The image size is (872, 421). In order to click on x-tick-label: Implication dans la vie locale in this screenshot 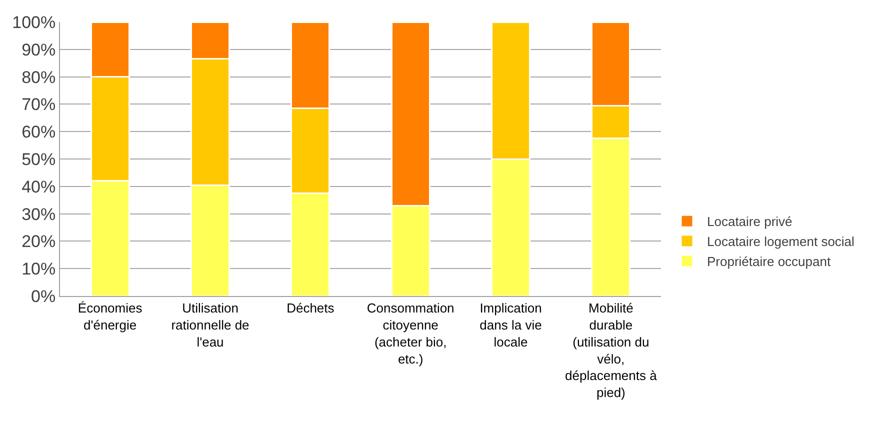, I will do `click(511, 325)`.